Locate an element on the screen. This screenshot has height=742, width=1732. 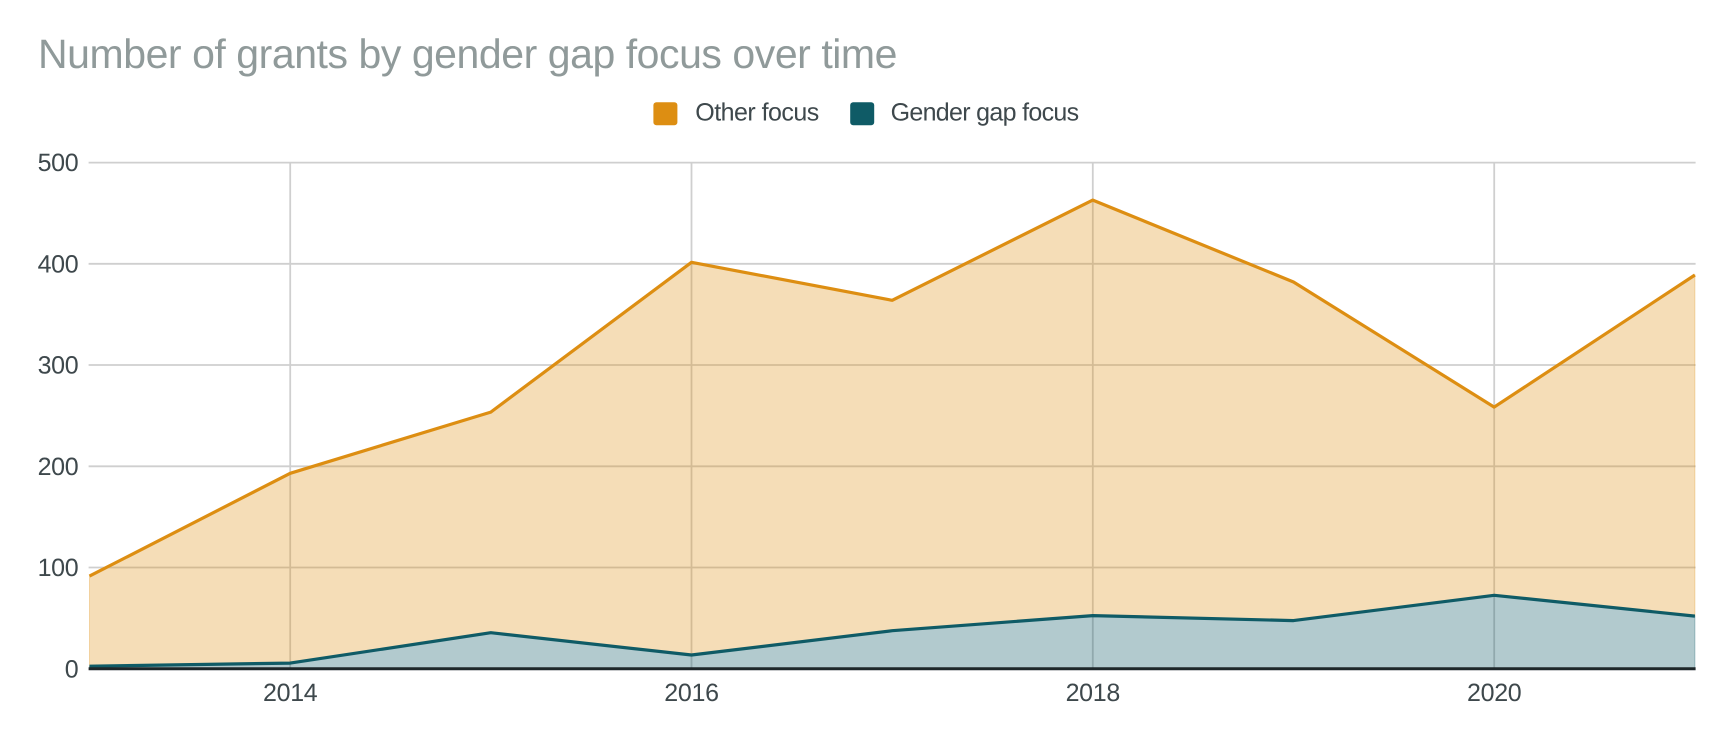
svg-text: 2020 is located at coordinates (1494, 693).